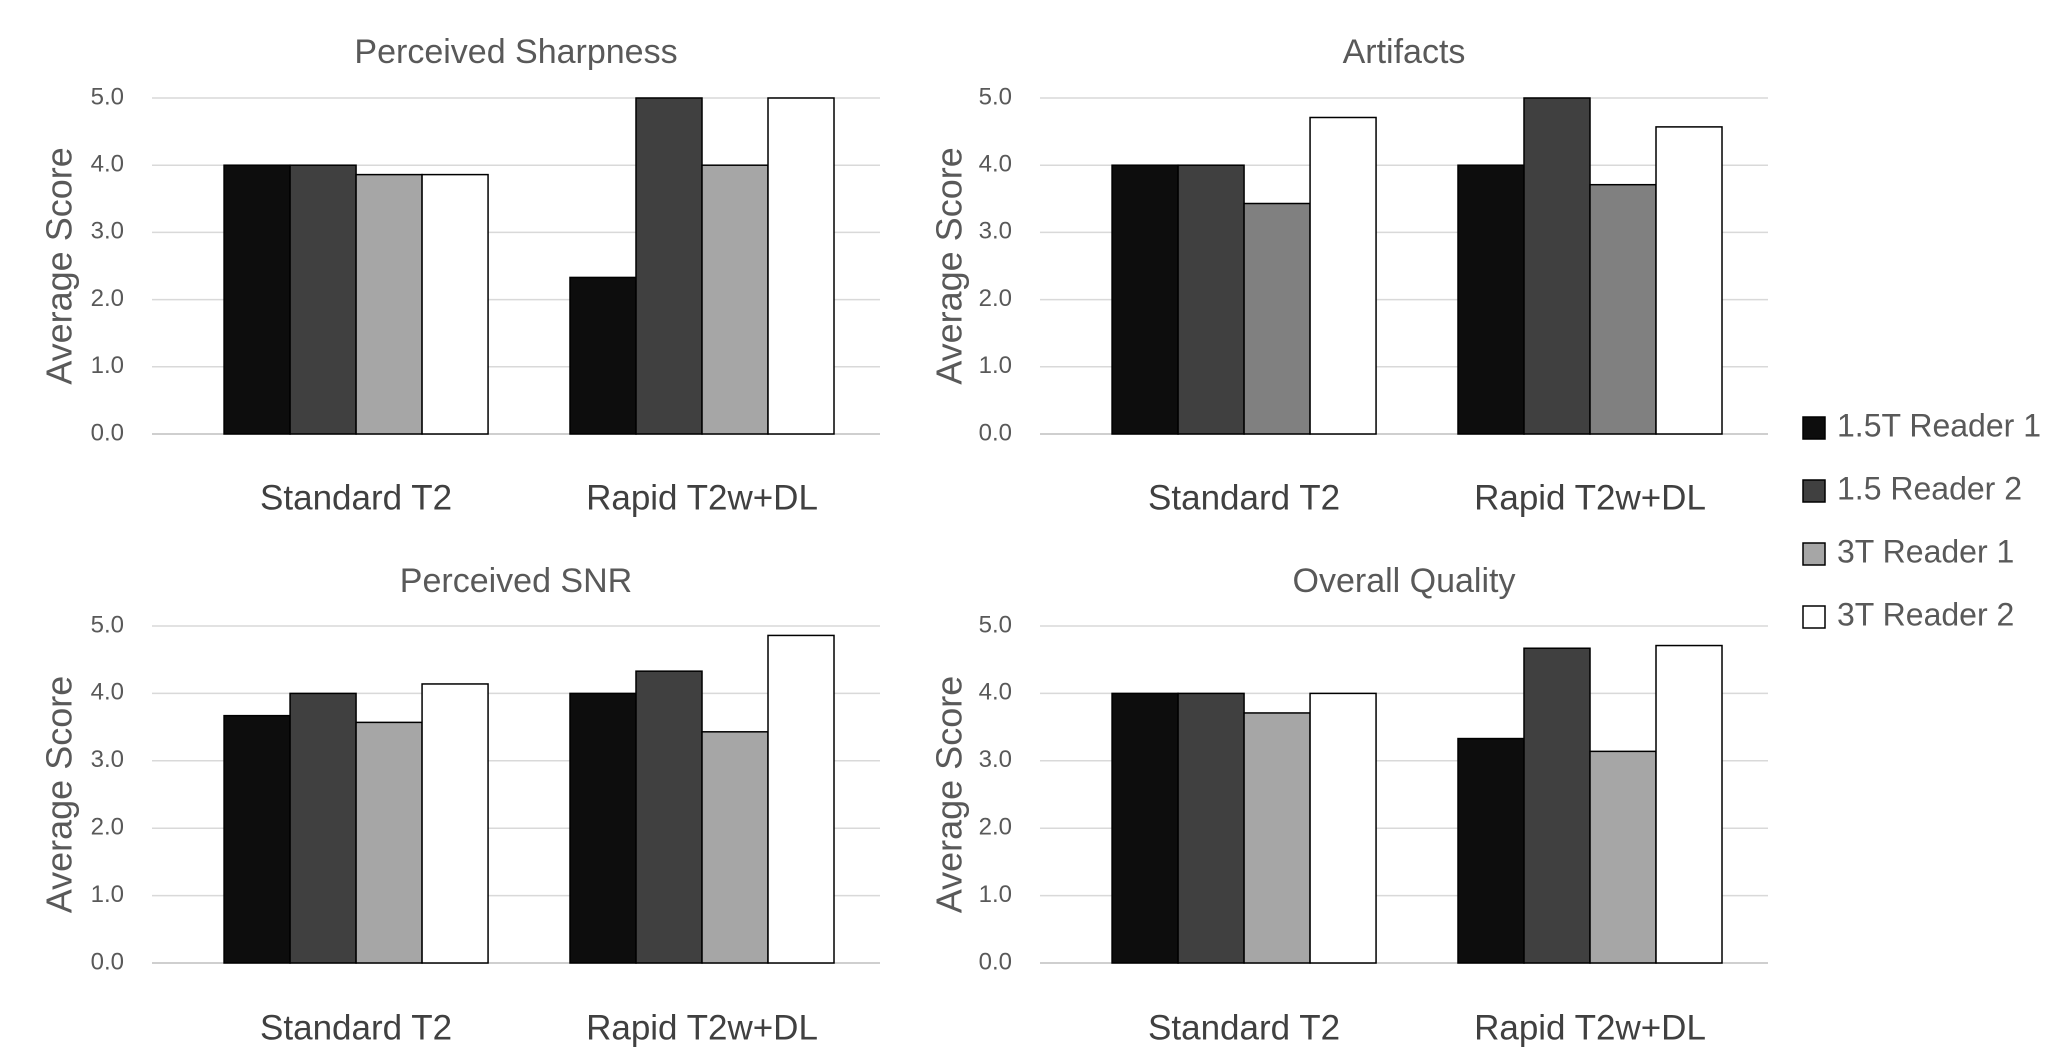 The image size is (2050, 1050). I want to click on legend-item: 1.5T Reader 1, so click(1921, 425).